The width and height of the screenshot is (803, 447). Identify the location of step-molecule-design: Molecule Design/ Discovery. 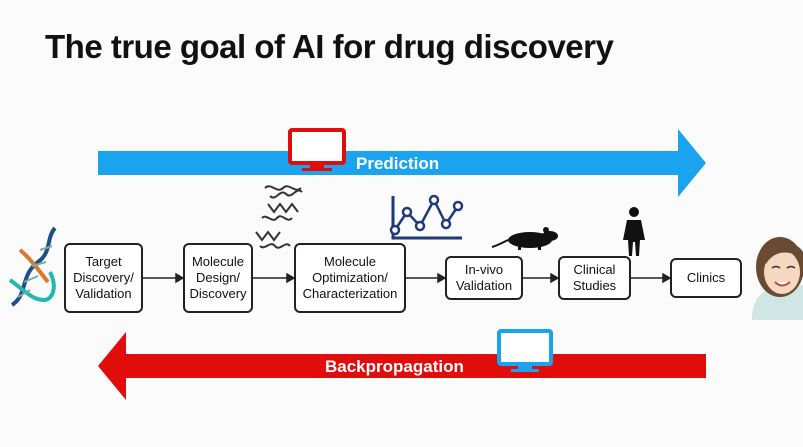
(218, 278).